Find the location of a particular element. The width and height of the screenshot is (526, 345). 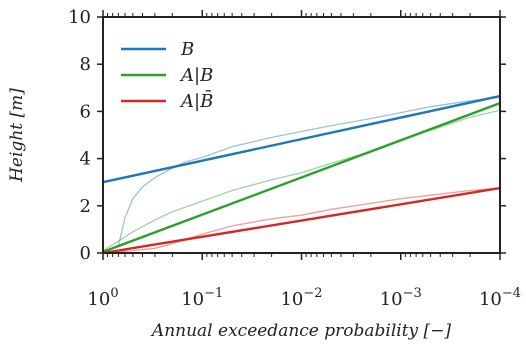

y-tick-label: 4 is located at coordinates (85, 159).